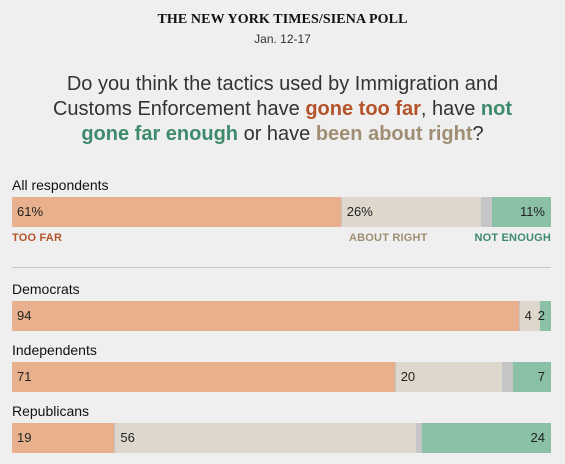 Image resolution: width=565 pixels, height=464 pixels. Describe the element at coordinates (359, 211) in the screenshot. I see `data-label-about-right: 26%` at that location.